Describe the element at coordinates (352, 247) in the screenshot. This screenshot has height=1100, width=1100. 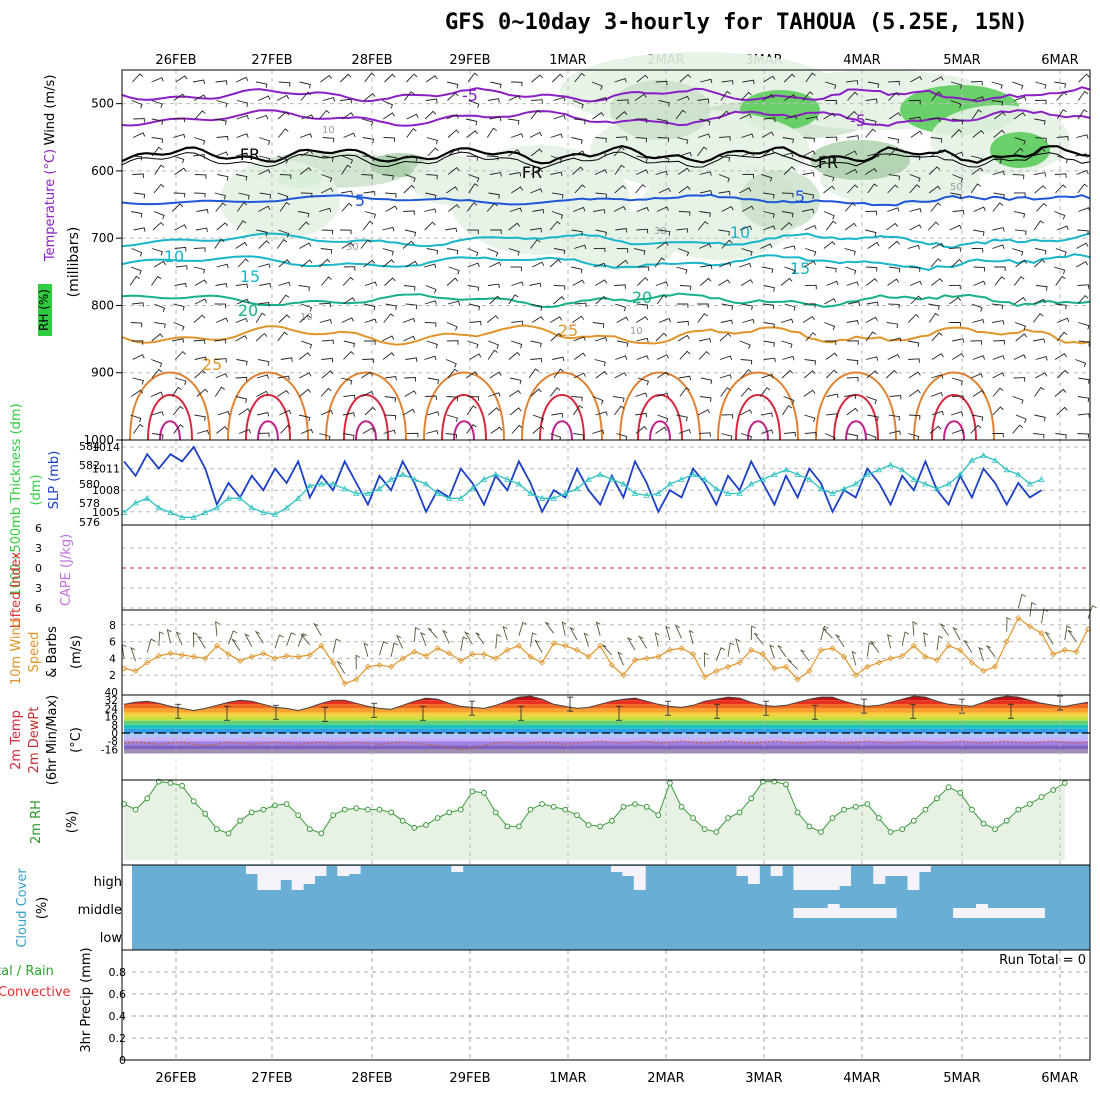
I see `rh-contour-label: 30` at that location.